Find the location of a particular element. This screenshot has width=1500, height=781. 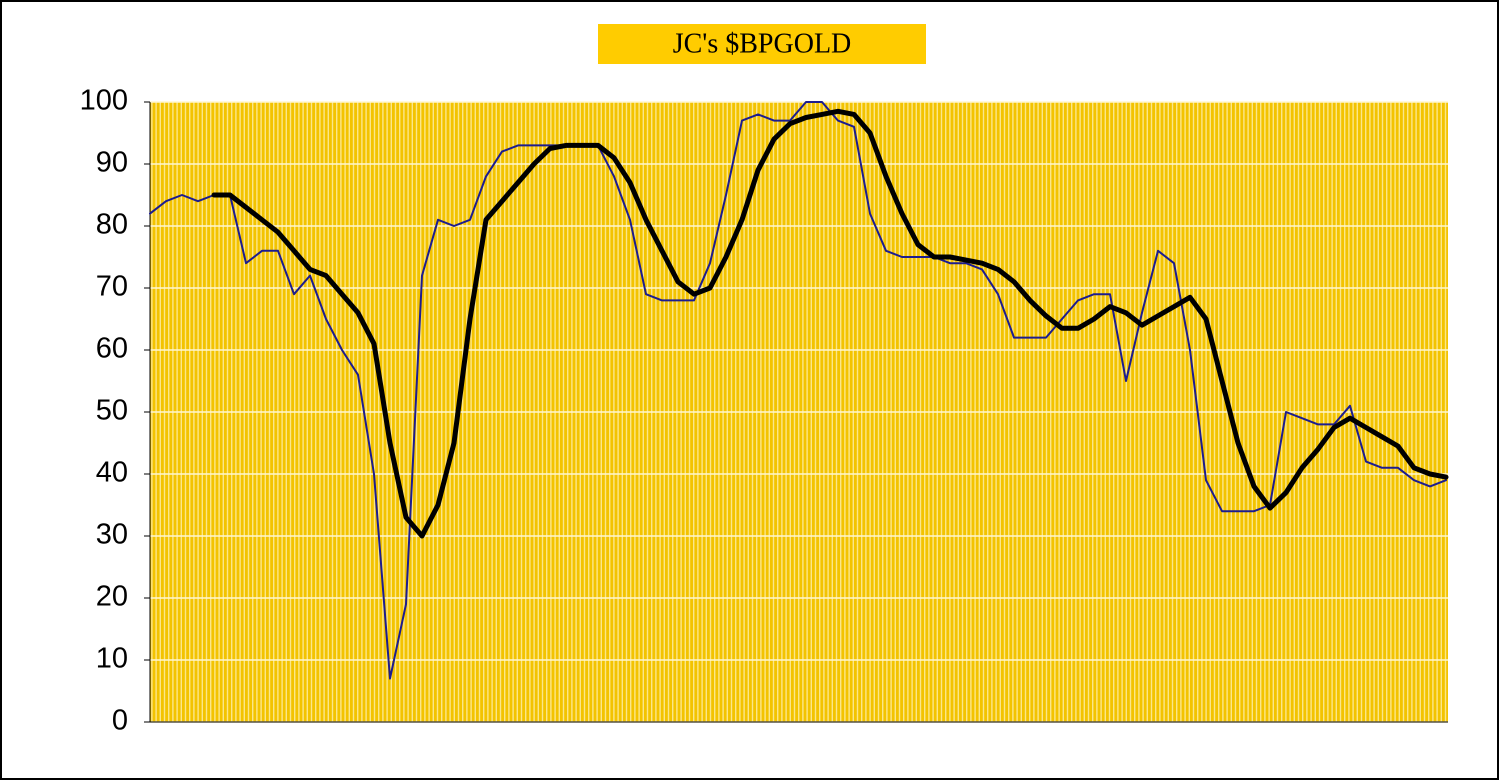

title-box is located at coordinates (762, 44).